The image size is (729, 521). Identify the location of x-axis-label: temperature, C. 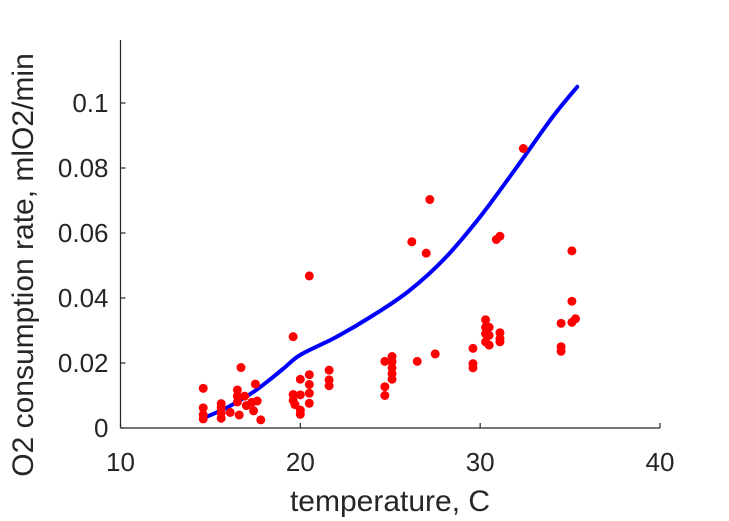
(390, 501).